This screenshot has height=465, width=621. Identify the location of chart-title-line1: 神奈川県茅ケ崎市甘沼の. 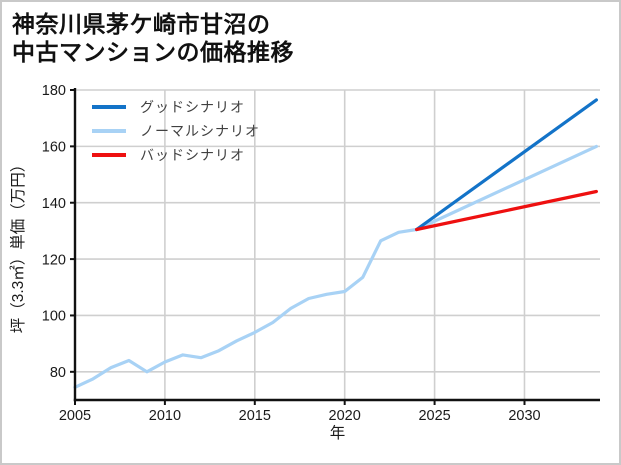
(141, 24).